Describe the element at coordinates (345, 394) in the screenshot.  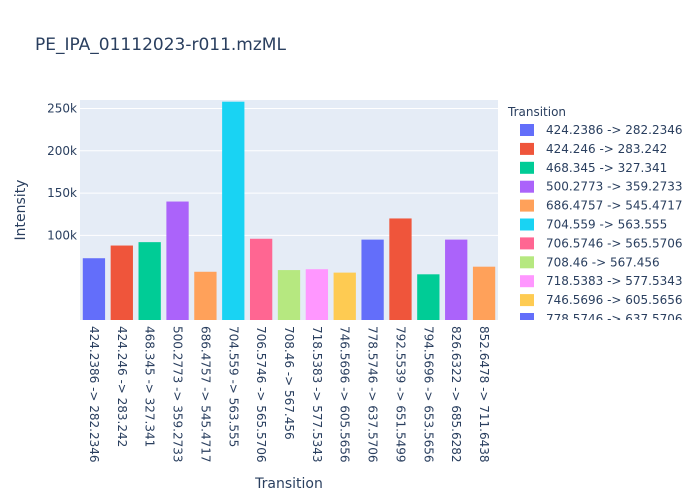
I see `x-tick-label: 746.5696 -> 605.5656` at that location.